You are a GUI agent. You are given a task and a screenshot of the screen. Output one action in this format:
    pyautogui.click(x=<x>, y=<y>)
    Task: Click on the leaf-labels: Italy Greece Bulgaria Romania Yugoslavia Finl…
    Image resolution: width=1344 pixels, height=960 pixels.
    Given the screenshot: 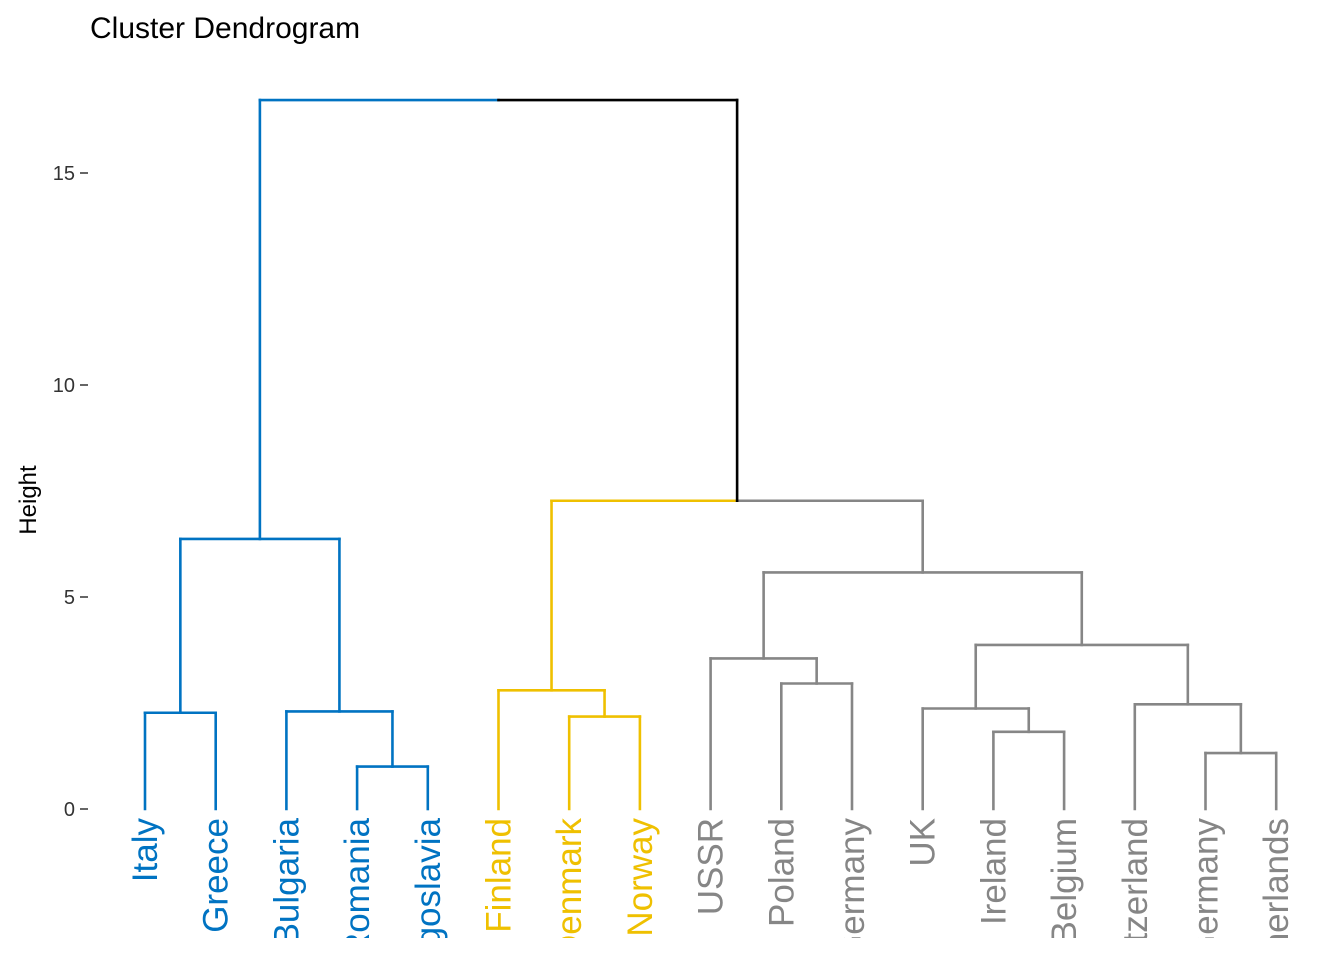 What is the action you would take?
    pyautogui.click(x=711, y=888)
    